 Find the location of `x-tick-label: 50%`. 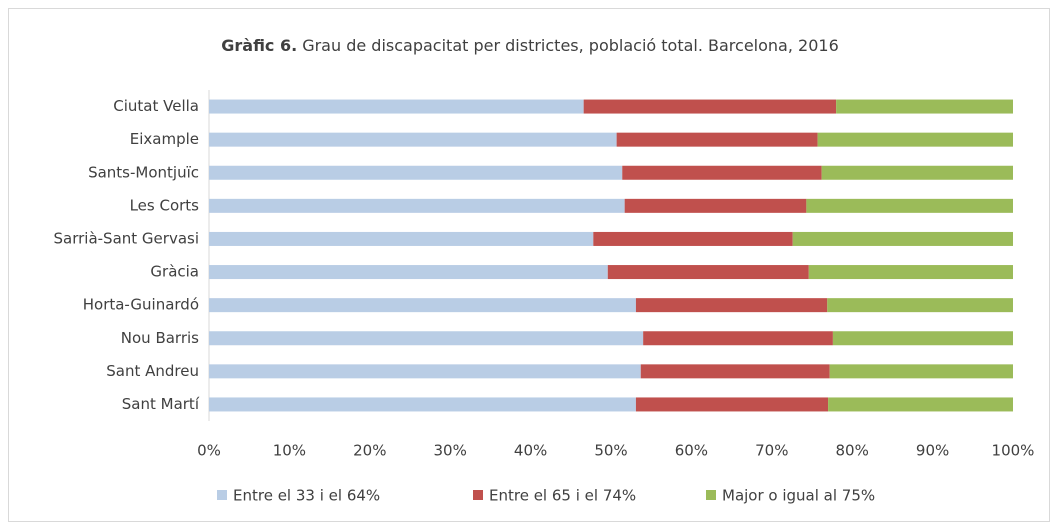

x-tick-label: 50% is located at coordinates (610, 451).